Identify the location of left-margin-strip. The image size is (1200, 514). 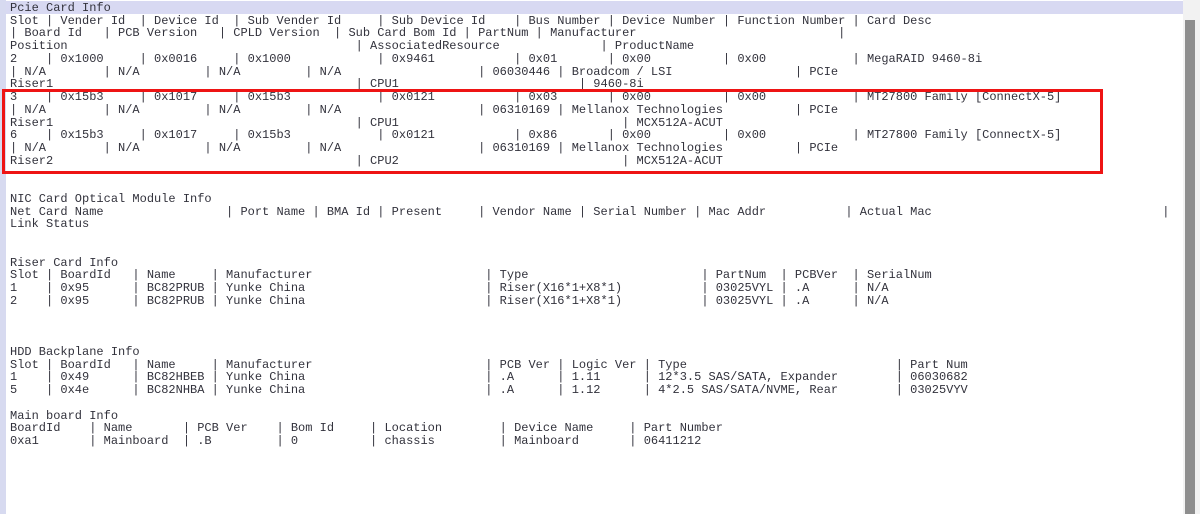
(3, 257).